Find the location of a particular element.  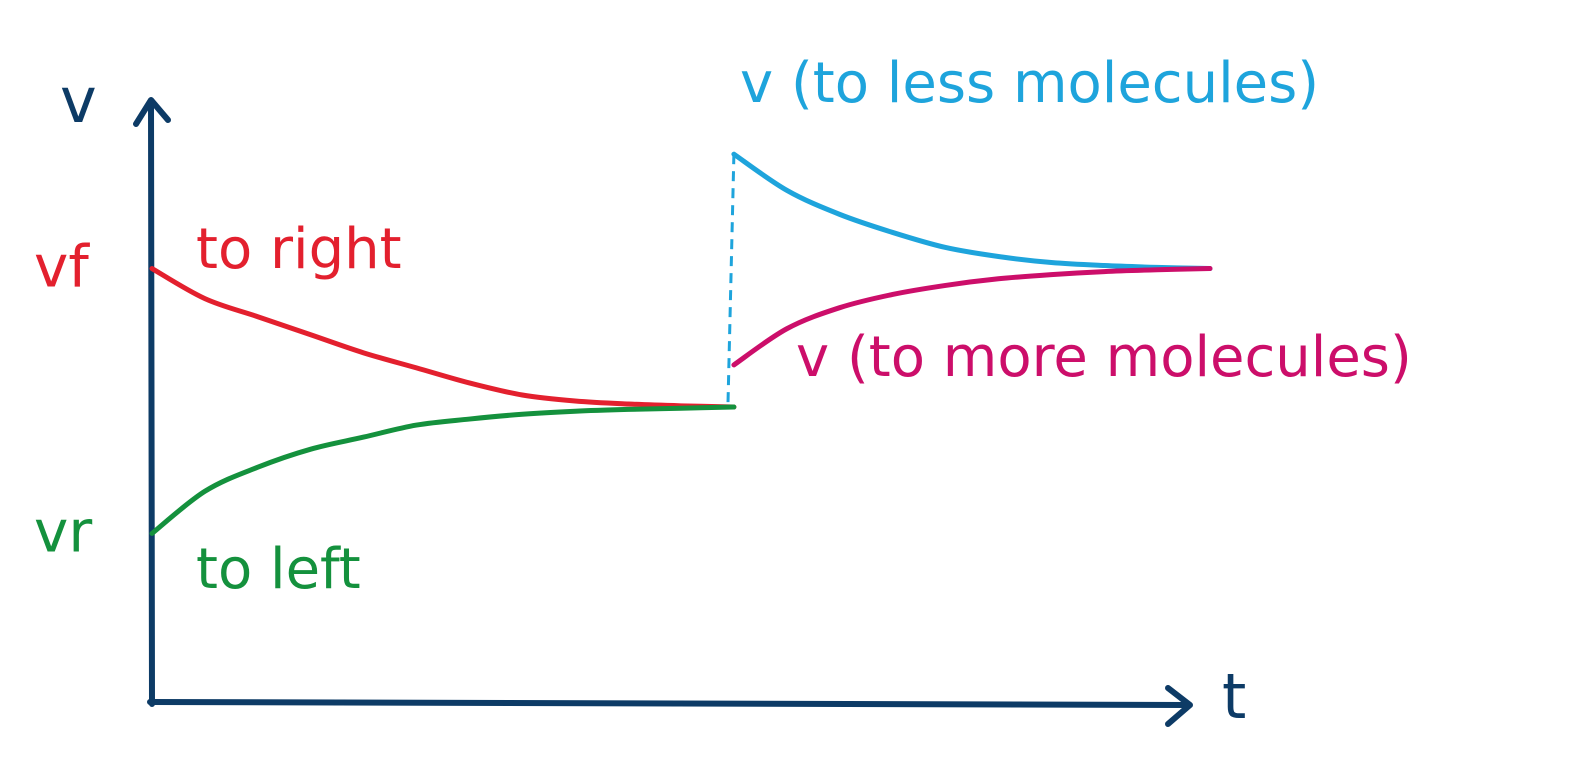

series-line-to-right is located at coordinates (443, 338).